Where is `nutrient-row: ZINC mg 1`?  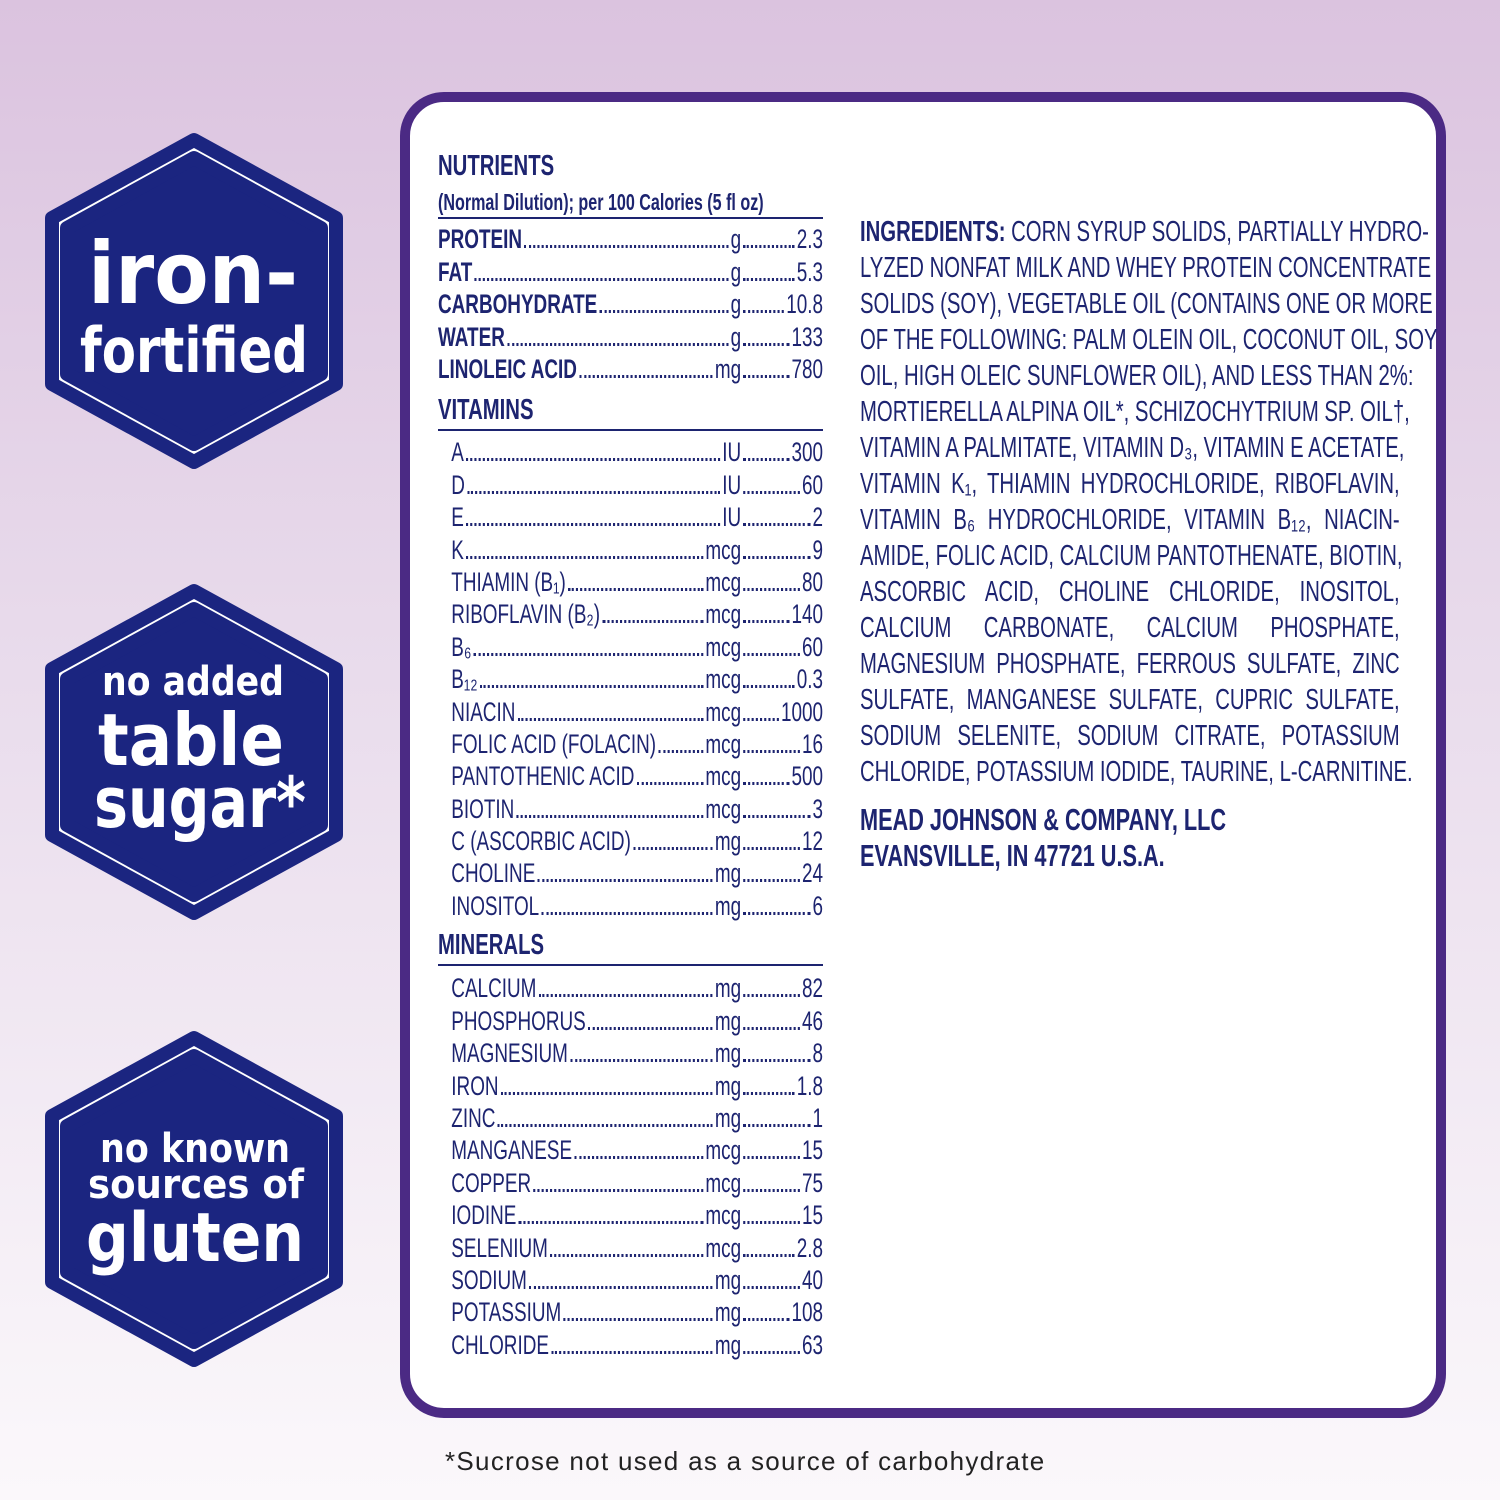
nutrient-row: ZINC mg 1 is located at coordinates (630, 1117).